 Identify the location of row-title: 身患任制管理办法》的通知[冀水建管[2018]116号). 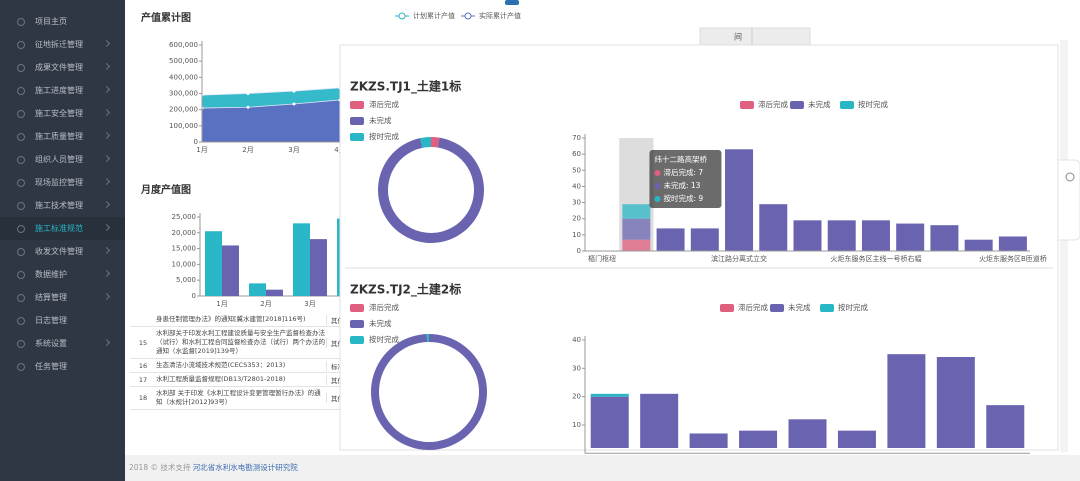
(231, 319).